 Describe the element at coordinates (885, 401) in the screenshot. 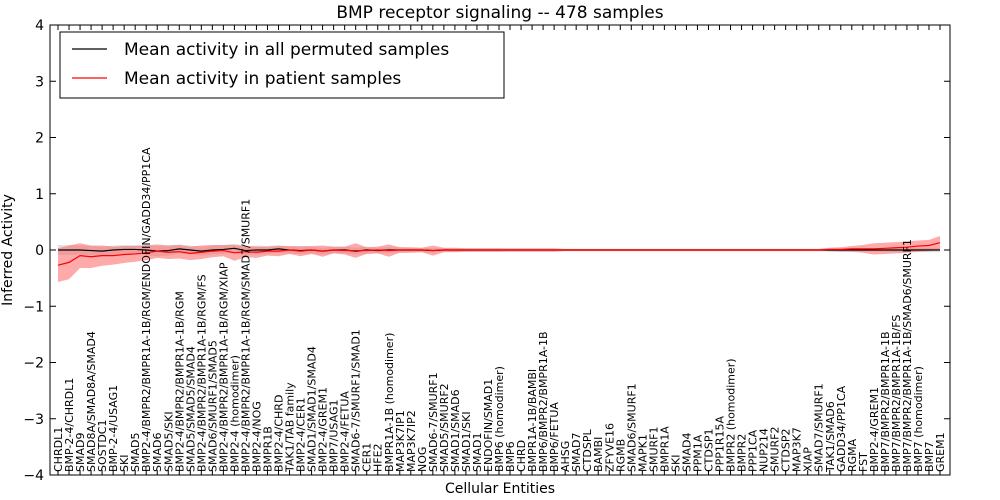

I see `x-tick-label: BMP7/BMPR2/BMPR1A-1B` at that location.